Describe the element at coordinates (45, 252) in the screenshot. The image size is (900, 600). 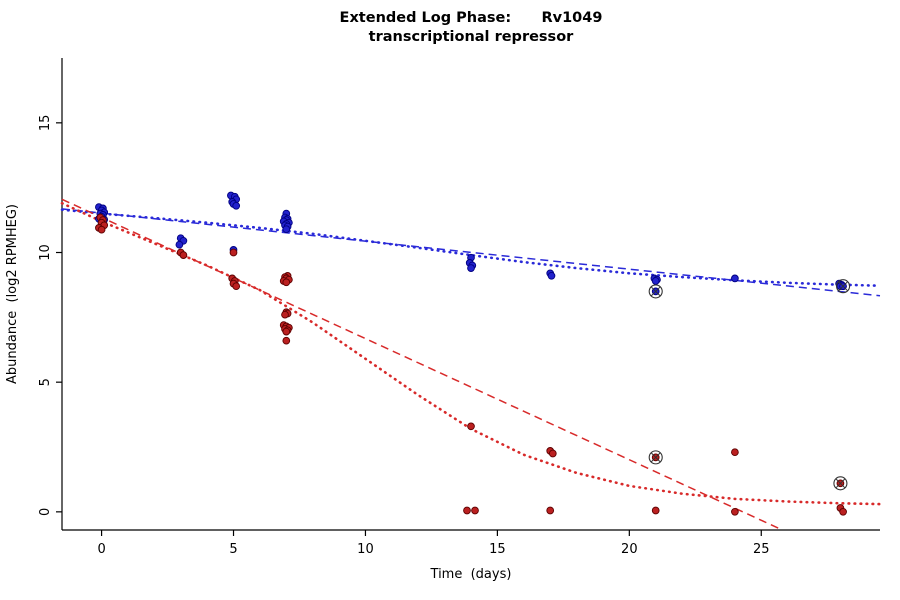
I see `y-tick-label: 10` at that location.